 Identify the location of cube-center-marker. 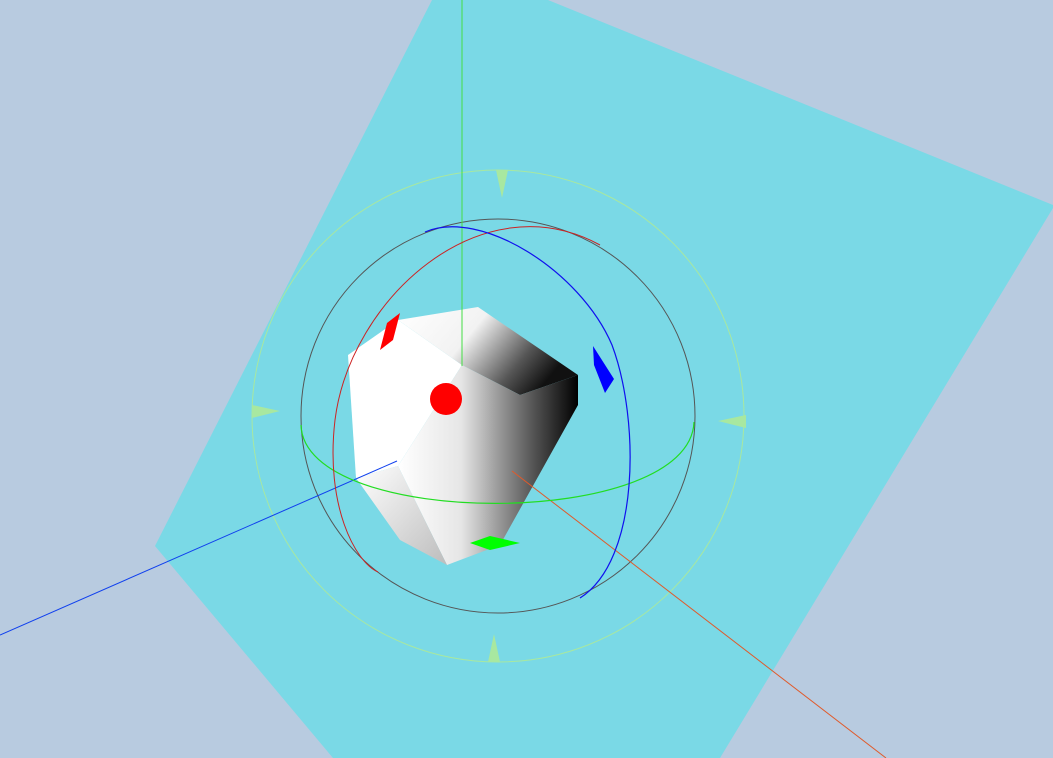
(446, 399).